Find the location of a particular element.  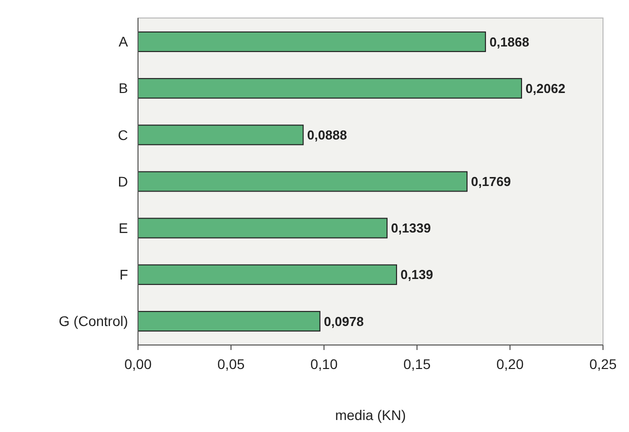

x-axis-title: media (KN) is located at coordinates (370, 415).